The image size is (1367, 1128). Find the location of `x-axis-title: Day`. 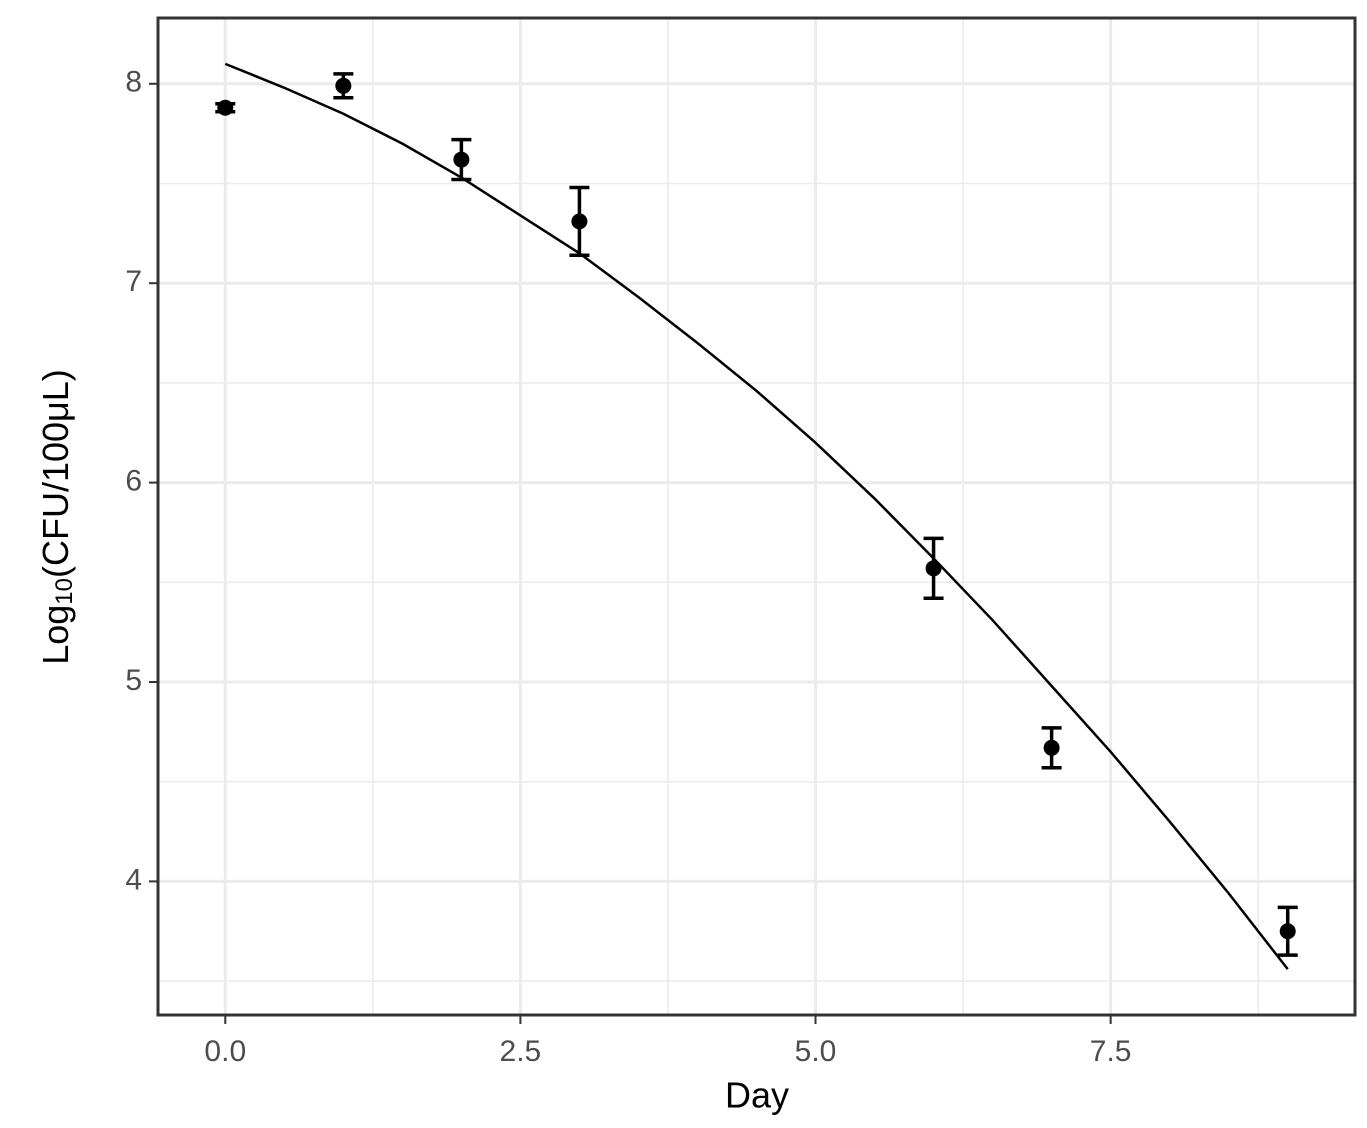

x-axis-title: Day is located at coordinates (757, 1095).